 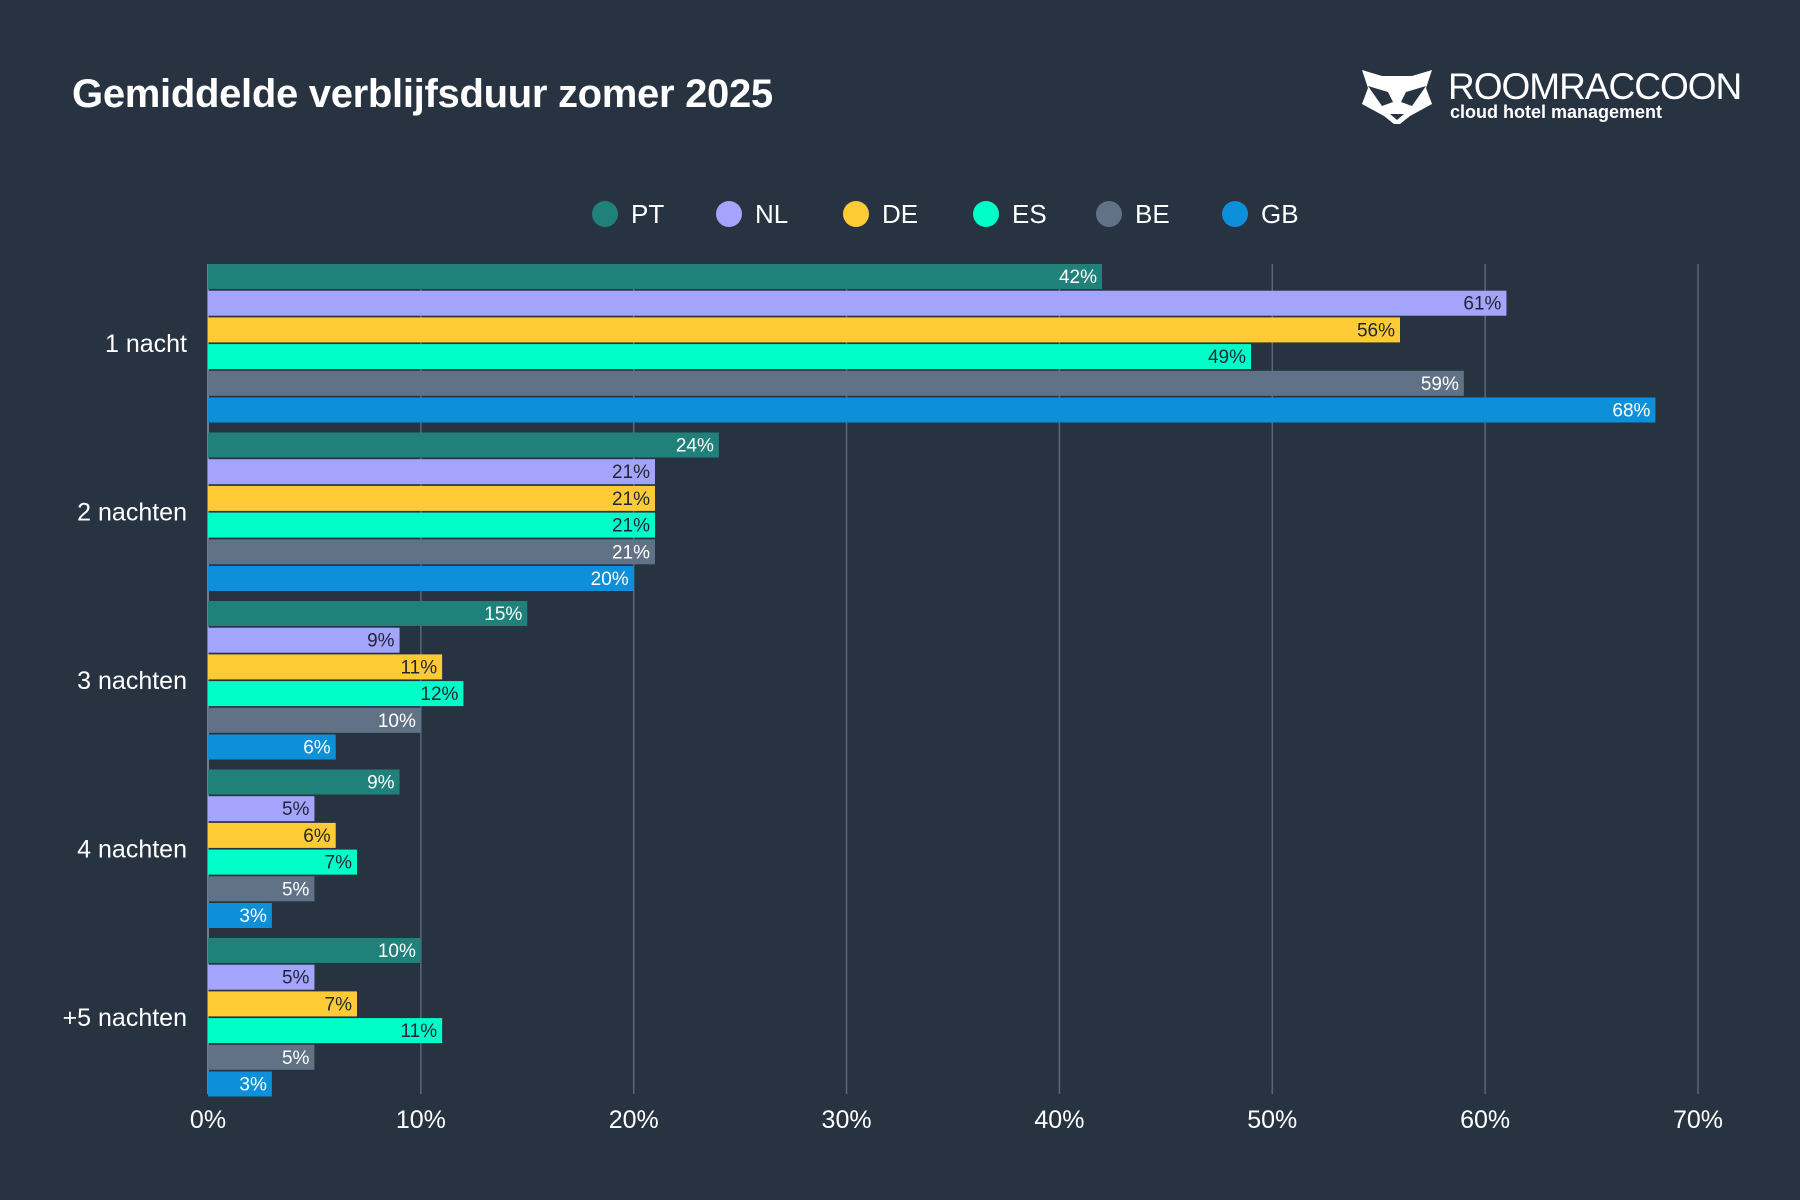 I want to click on legend-label: NL, so click(x=771, y=214).